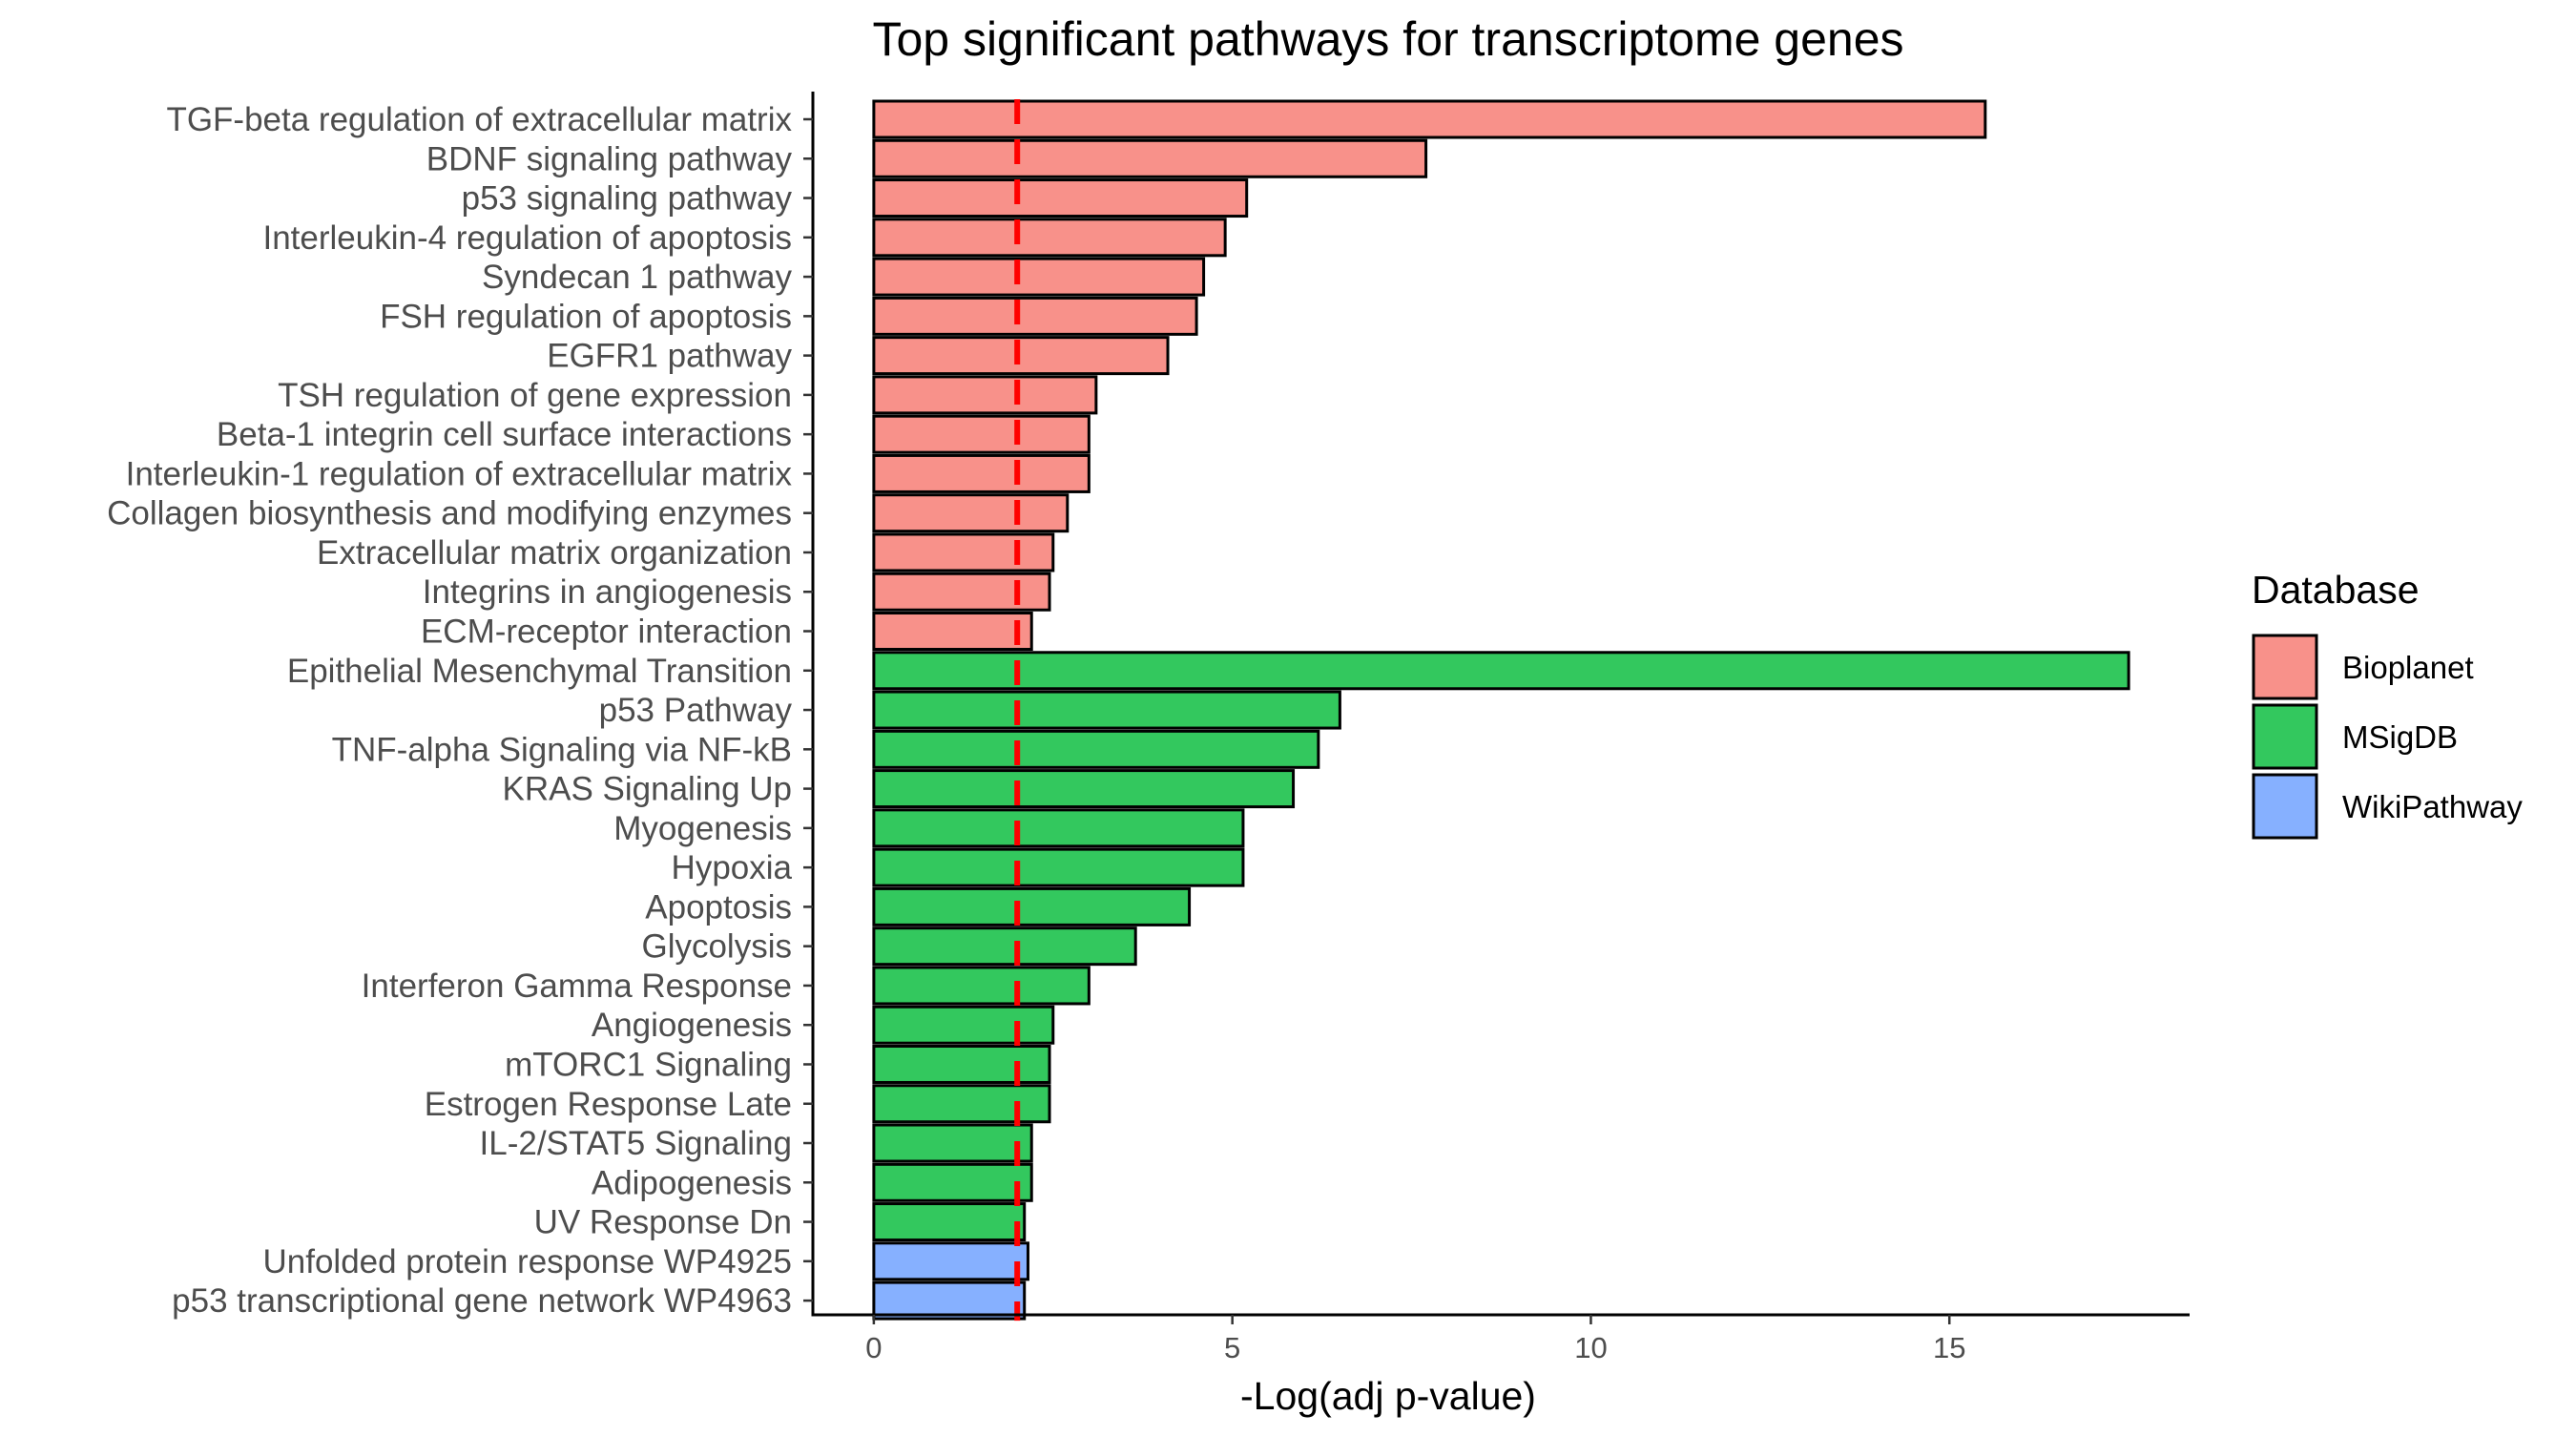 This screenshot has height=1436, width=2576. I want to click on legend: Database Bioplanet MSigDB WikiPathway, so click(2387, 704).